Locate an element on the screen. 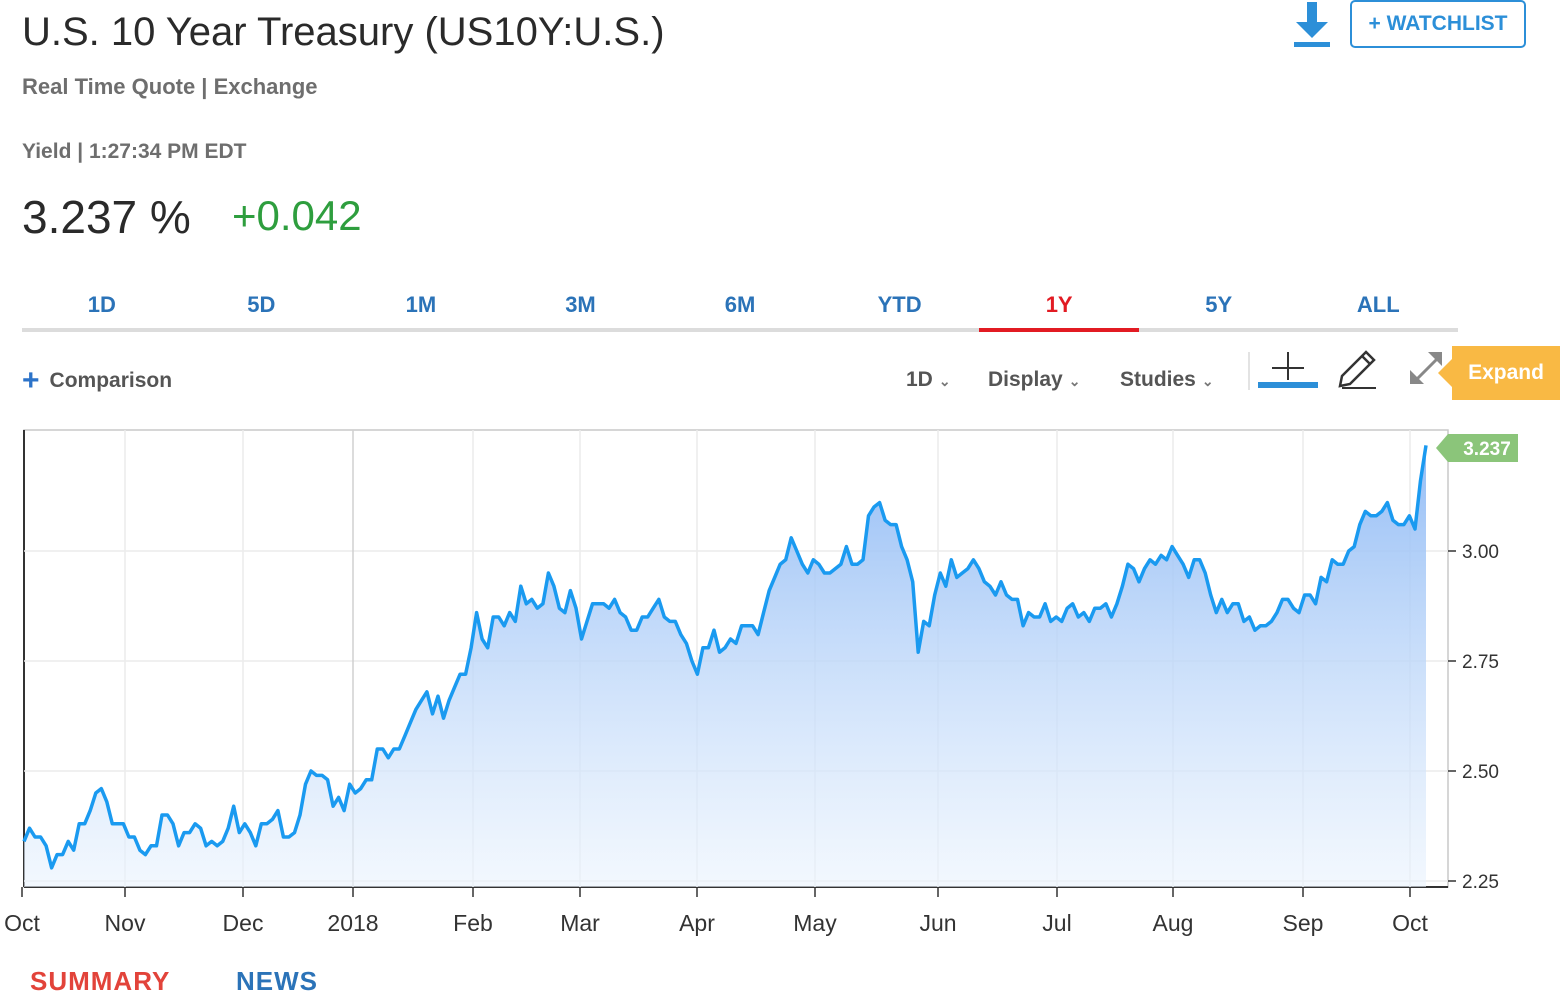 The width and height of the screenshot is (1560, 997). crosshair-tool-button is located at coordinates (1288, 370).